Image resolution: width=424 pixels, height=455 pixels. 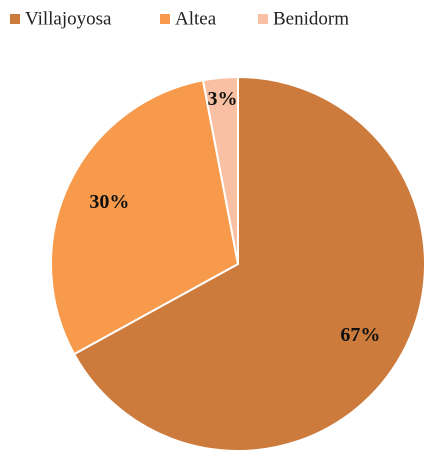 What do you see at coordinates (223, 99) in the screenshot?
I see `data-label: 3%` at bounding box center [223, 99].